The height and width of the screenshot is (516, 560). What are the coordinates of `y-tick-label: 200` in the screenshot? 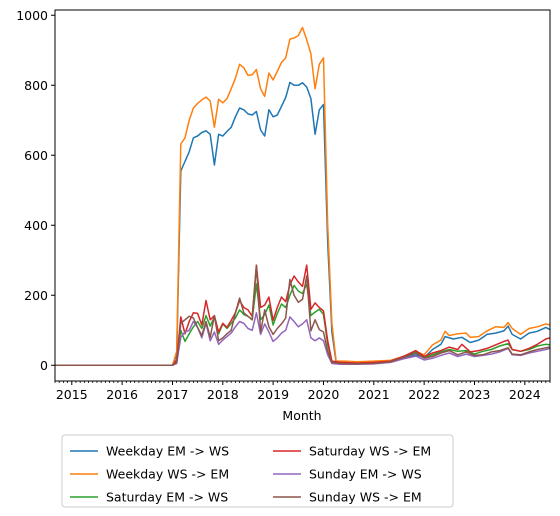 It's located at (36, 295).